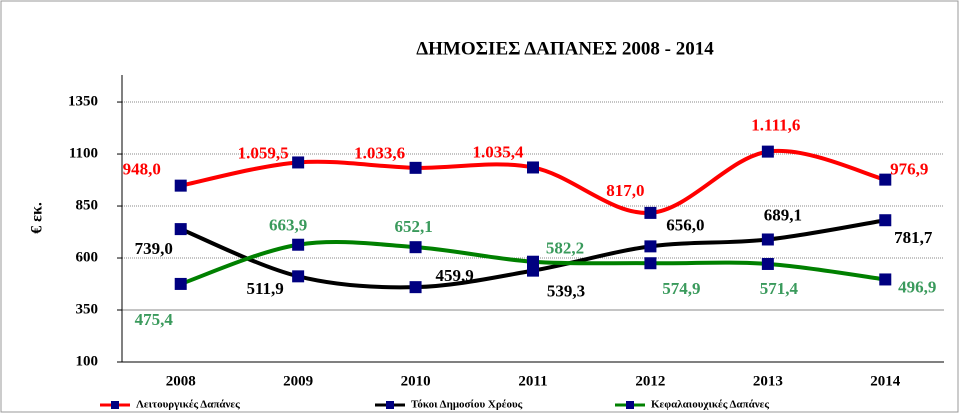  Describe the element at coordinates (685, 224) in the screenshot. I see `data-label: 656,0` at that location.